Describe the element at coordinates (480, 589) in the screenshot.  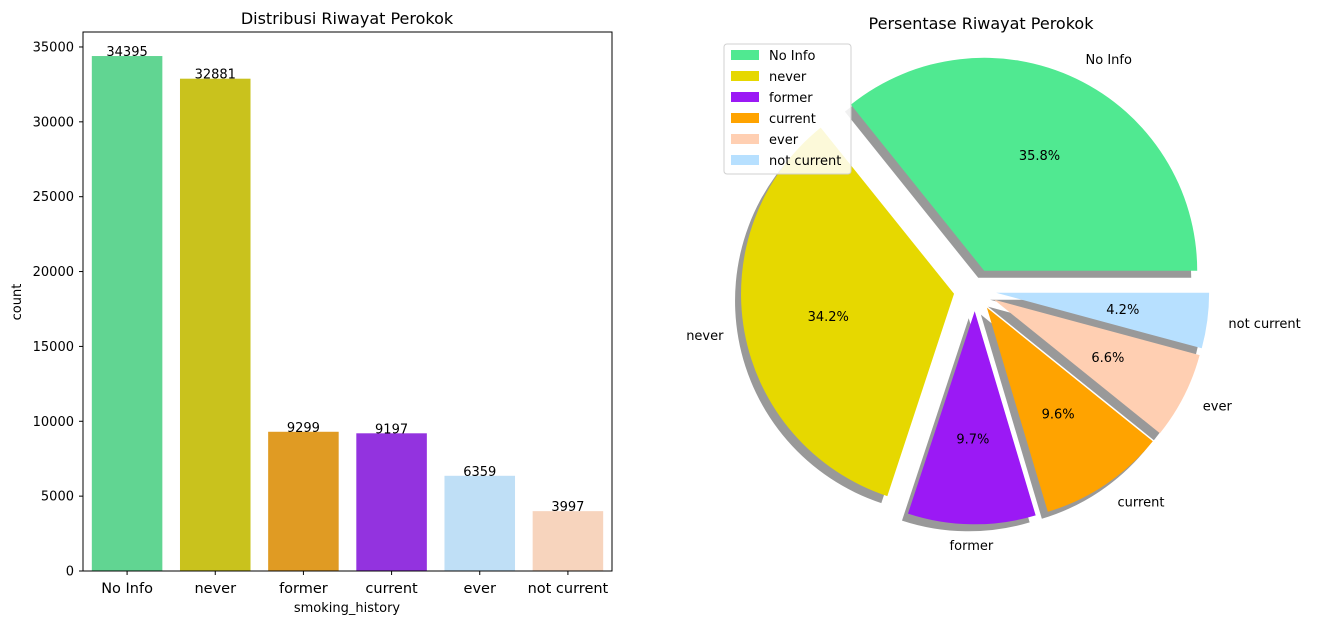
I see `x-tick-label: ever` at that location.